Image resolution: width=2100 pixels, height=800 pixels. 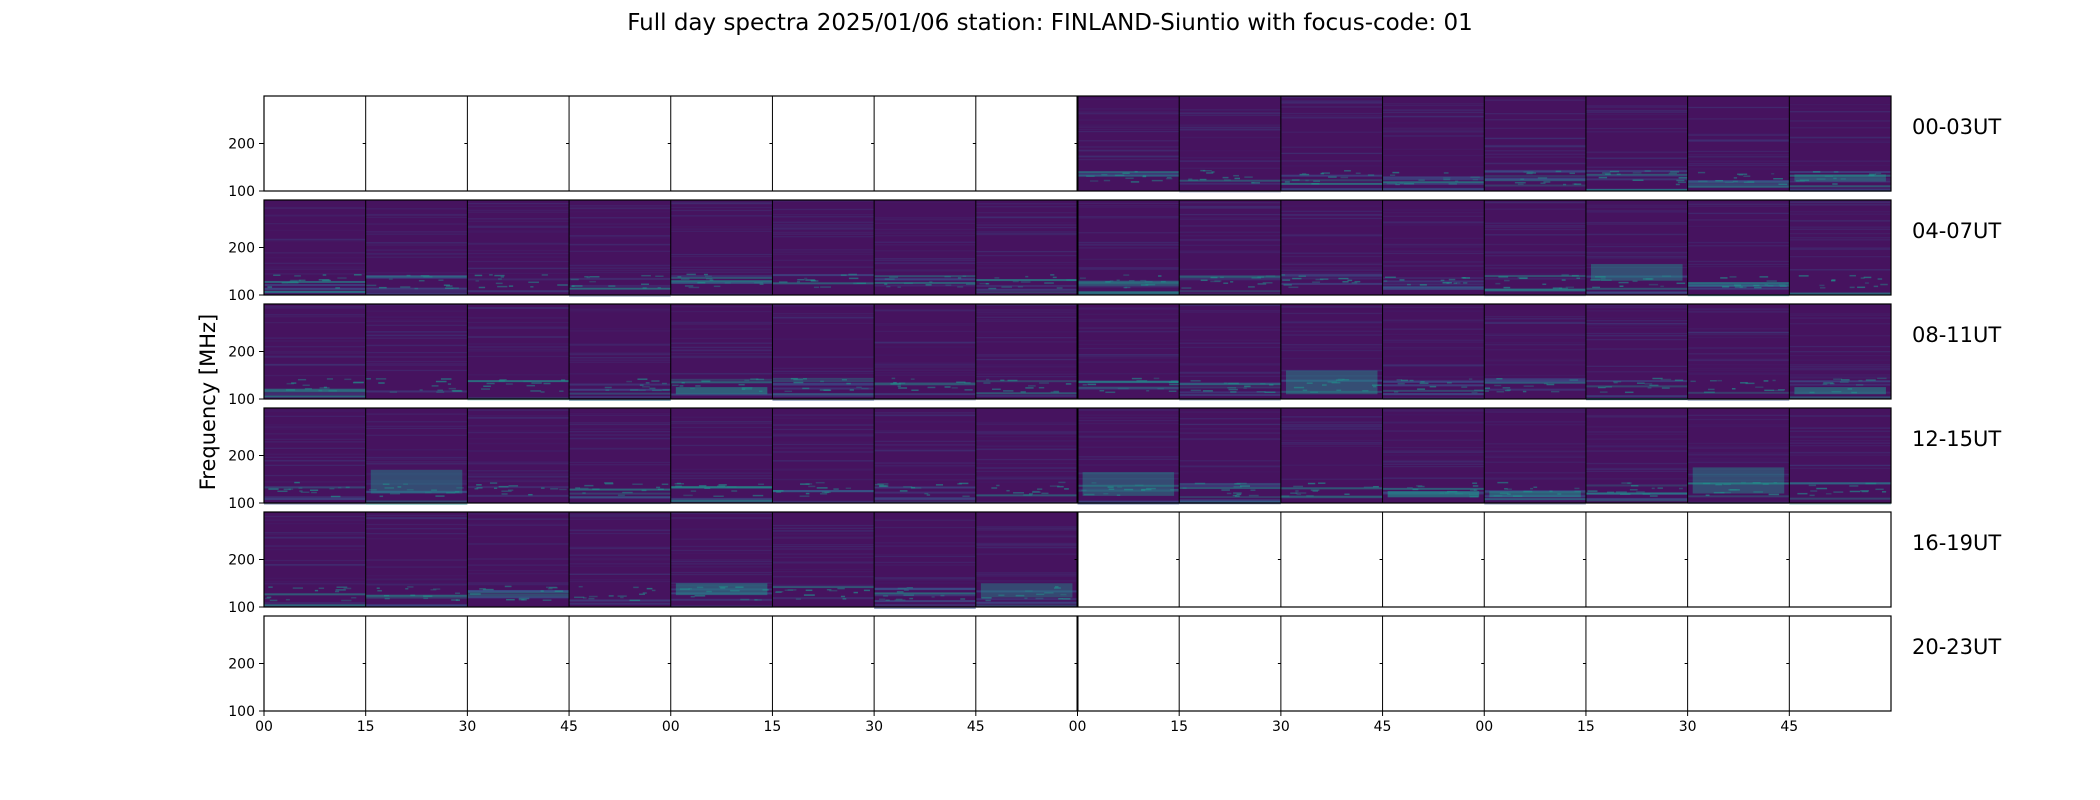 I want to click on x-tick-label: 15, so click(x=1586, y=727).